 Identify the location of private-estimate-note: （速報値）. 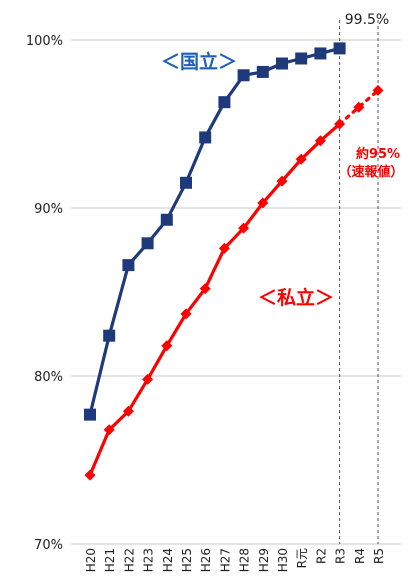
(370, 172).